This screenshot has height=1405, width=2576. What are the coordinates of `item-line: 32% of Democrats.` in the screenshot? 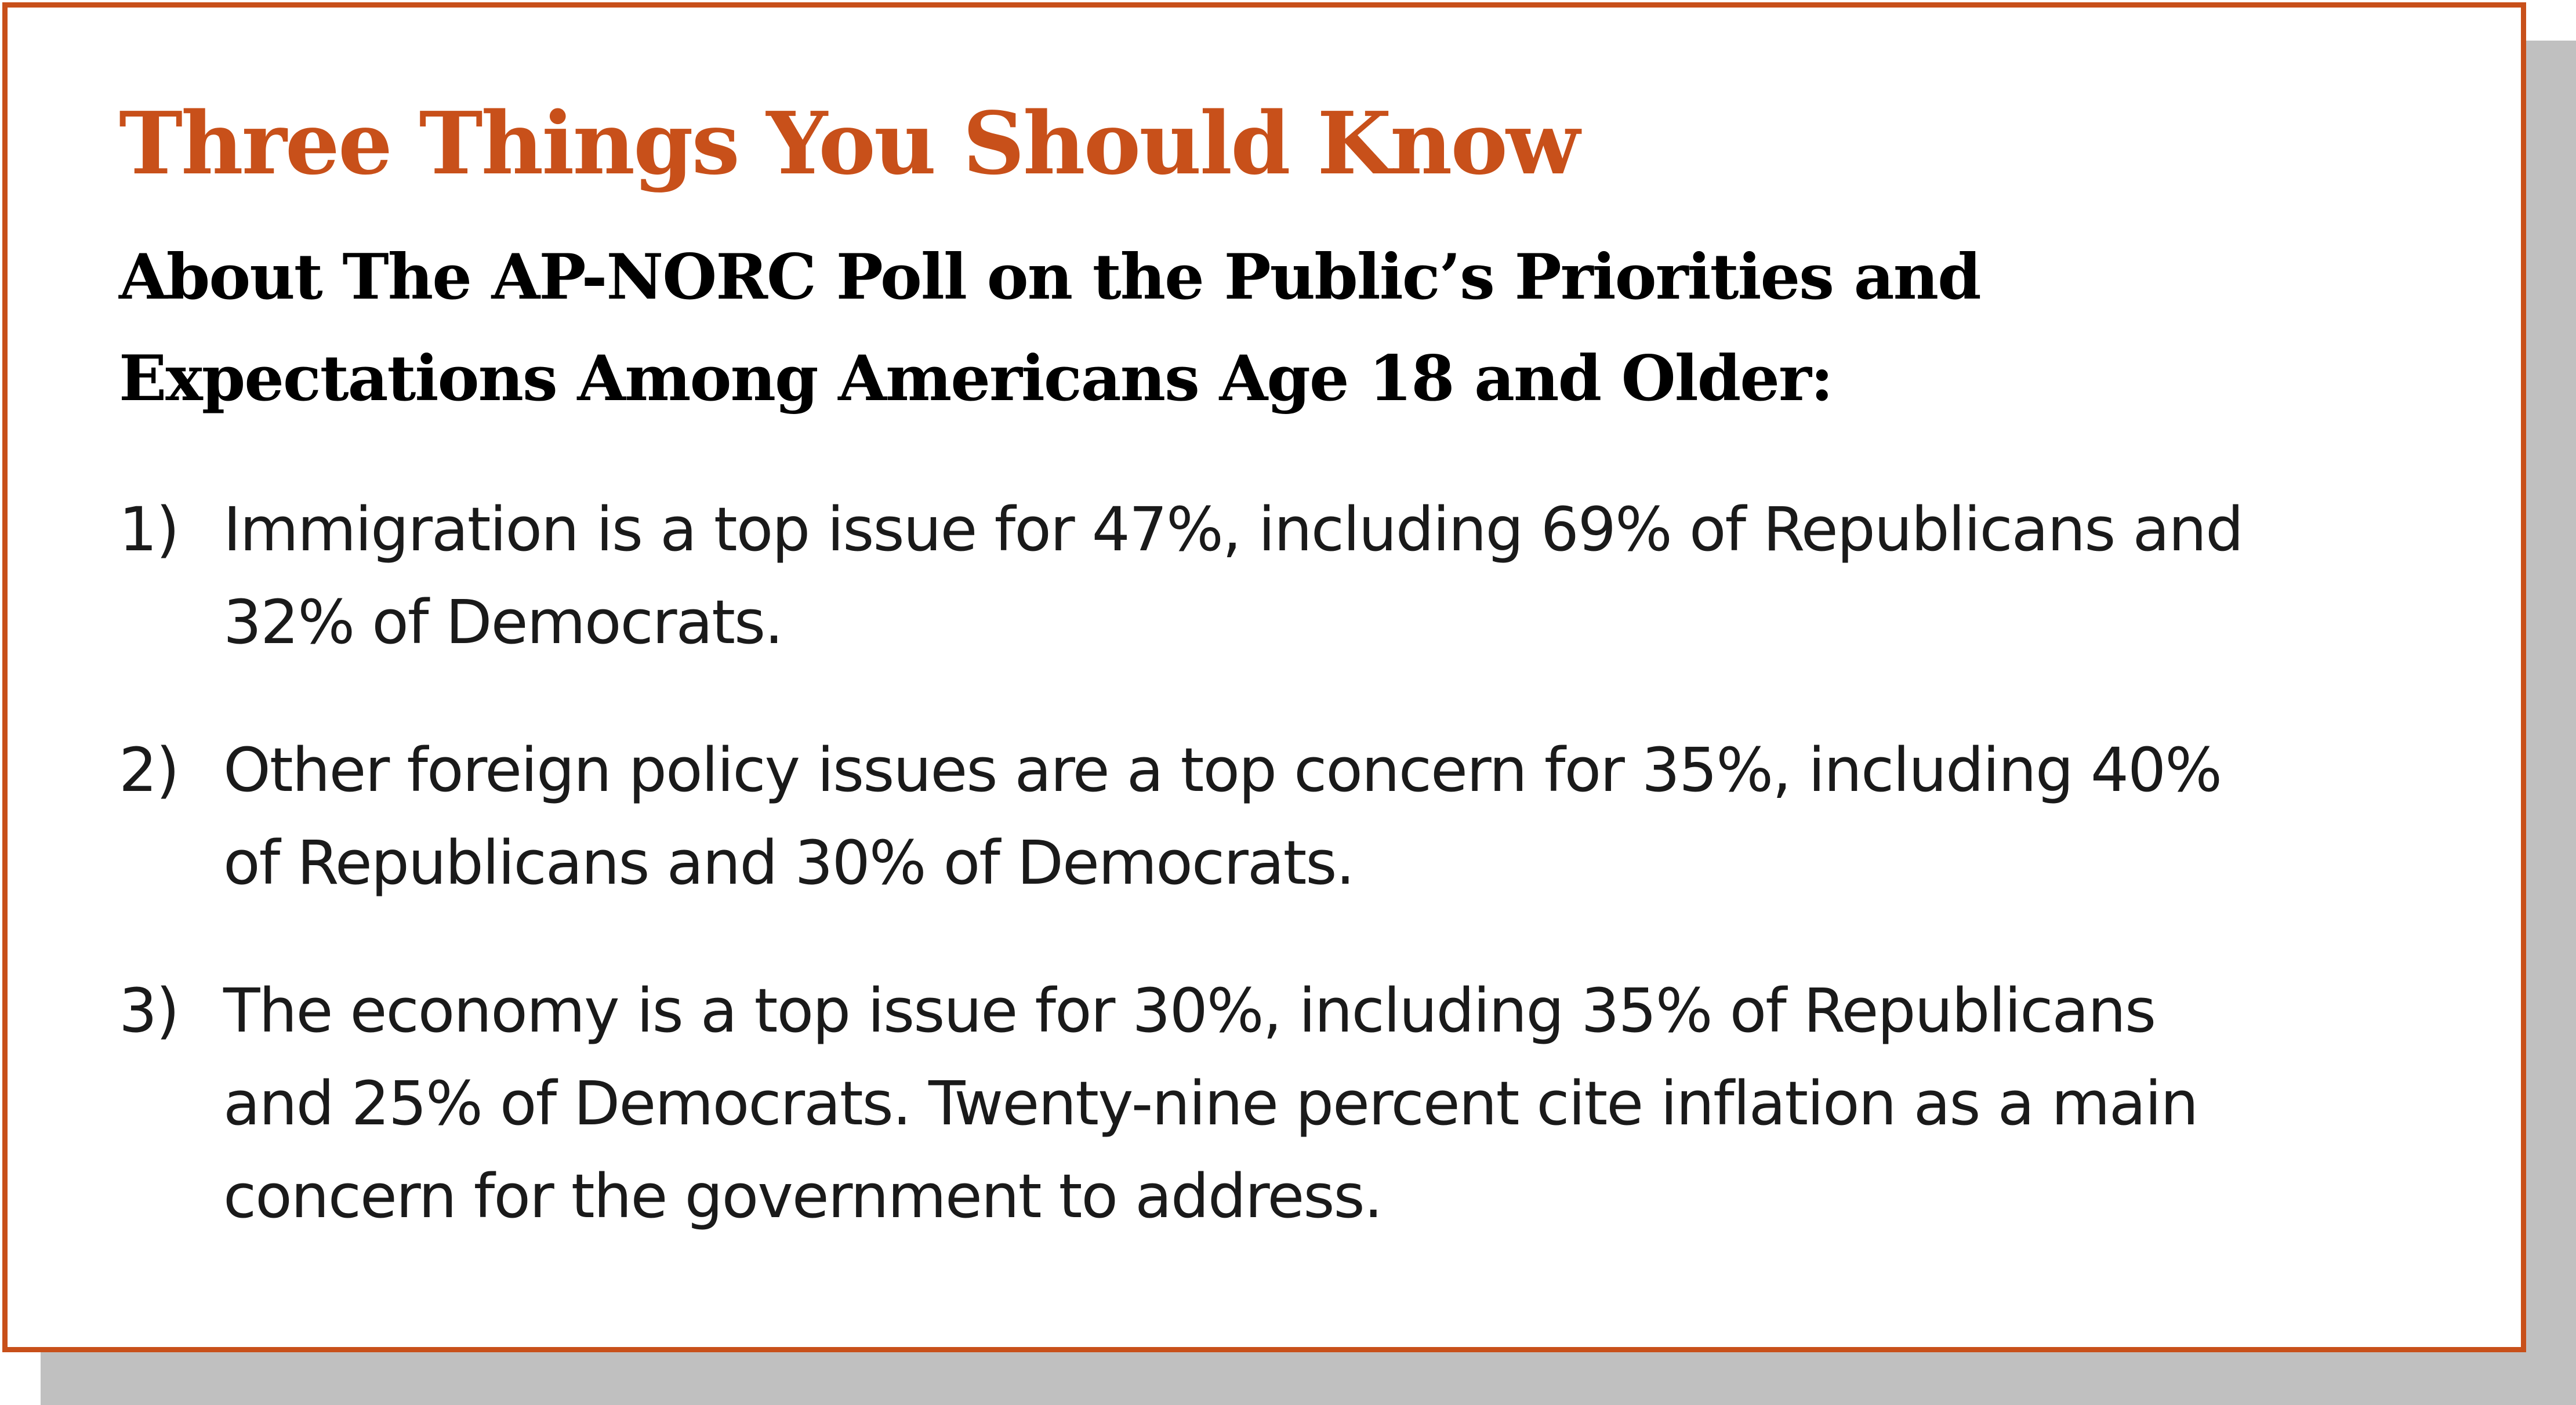 It's located at (503, 623).